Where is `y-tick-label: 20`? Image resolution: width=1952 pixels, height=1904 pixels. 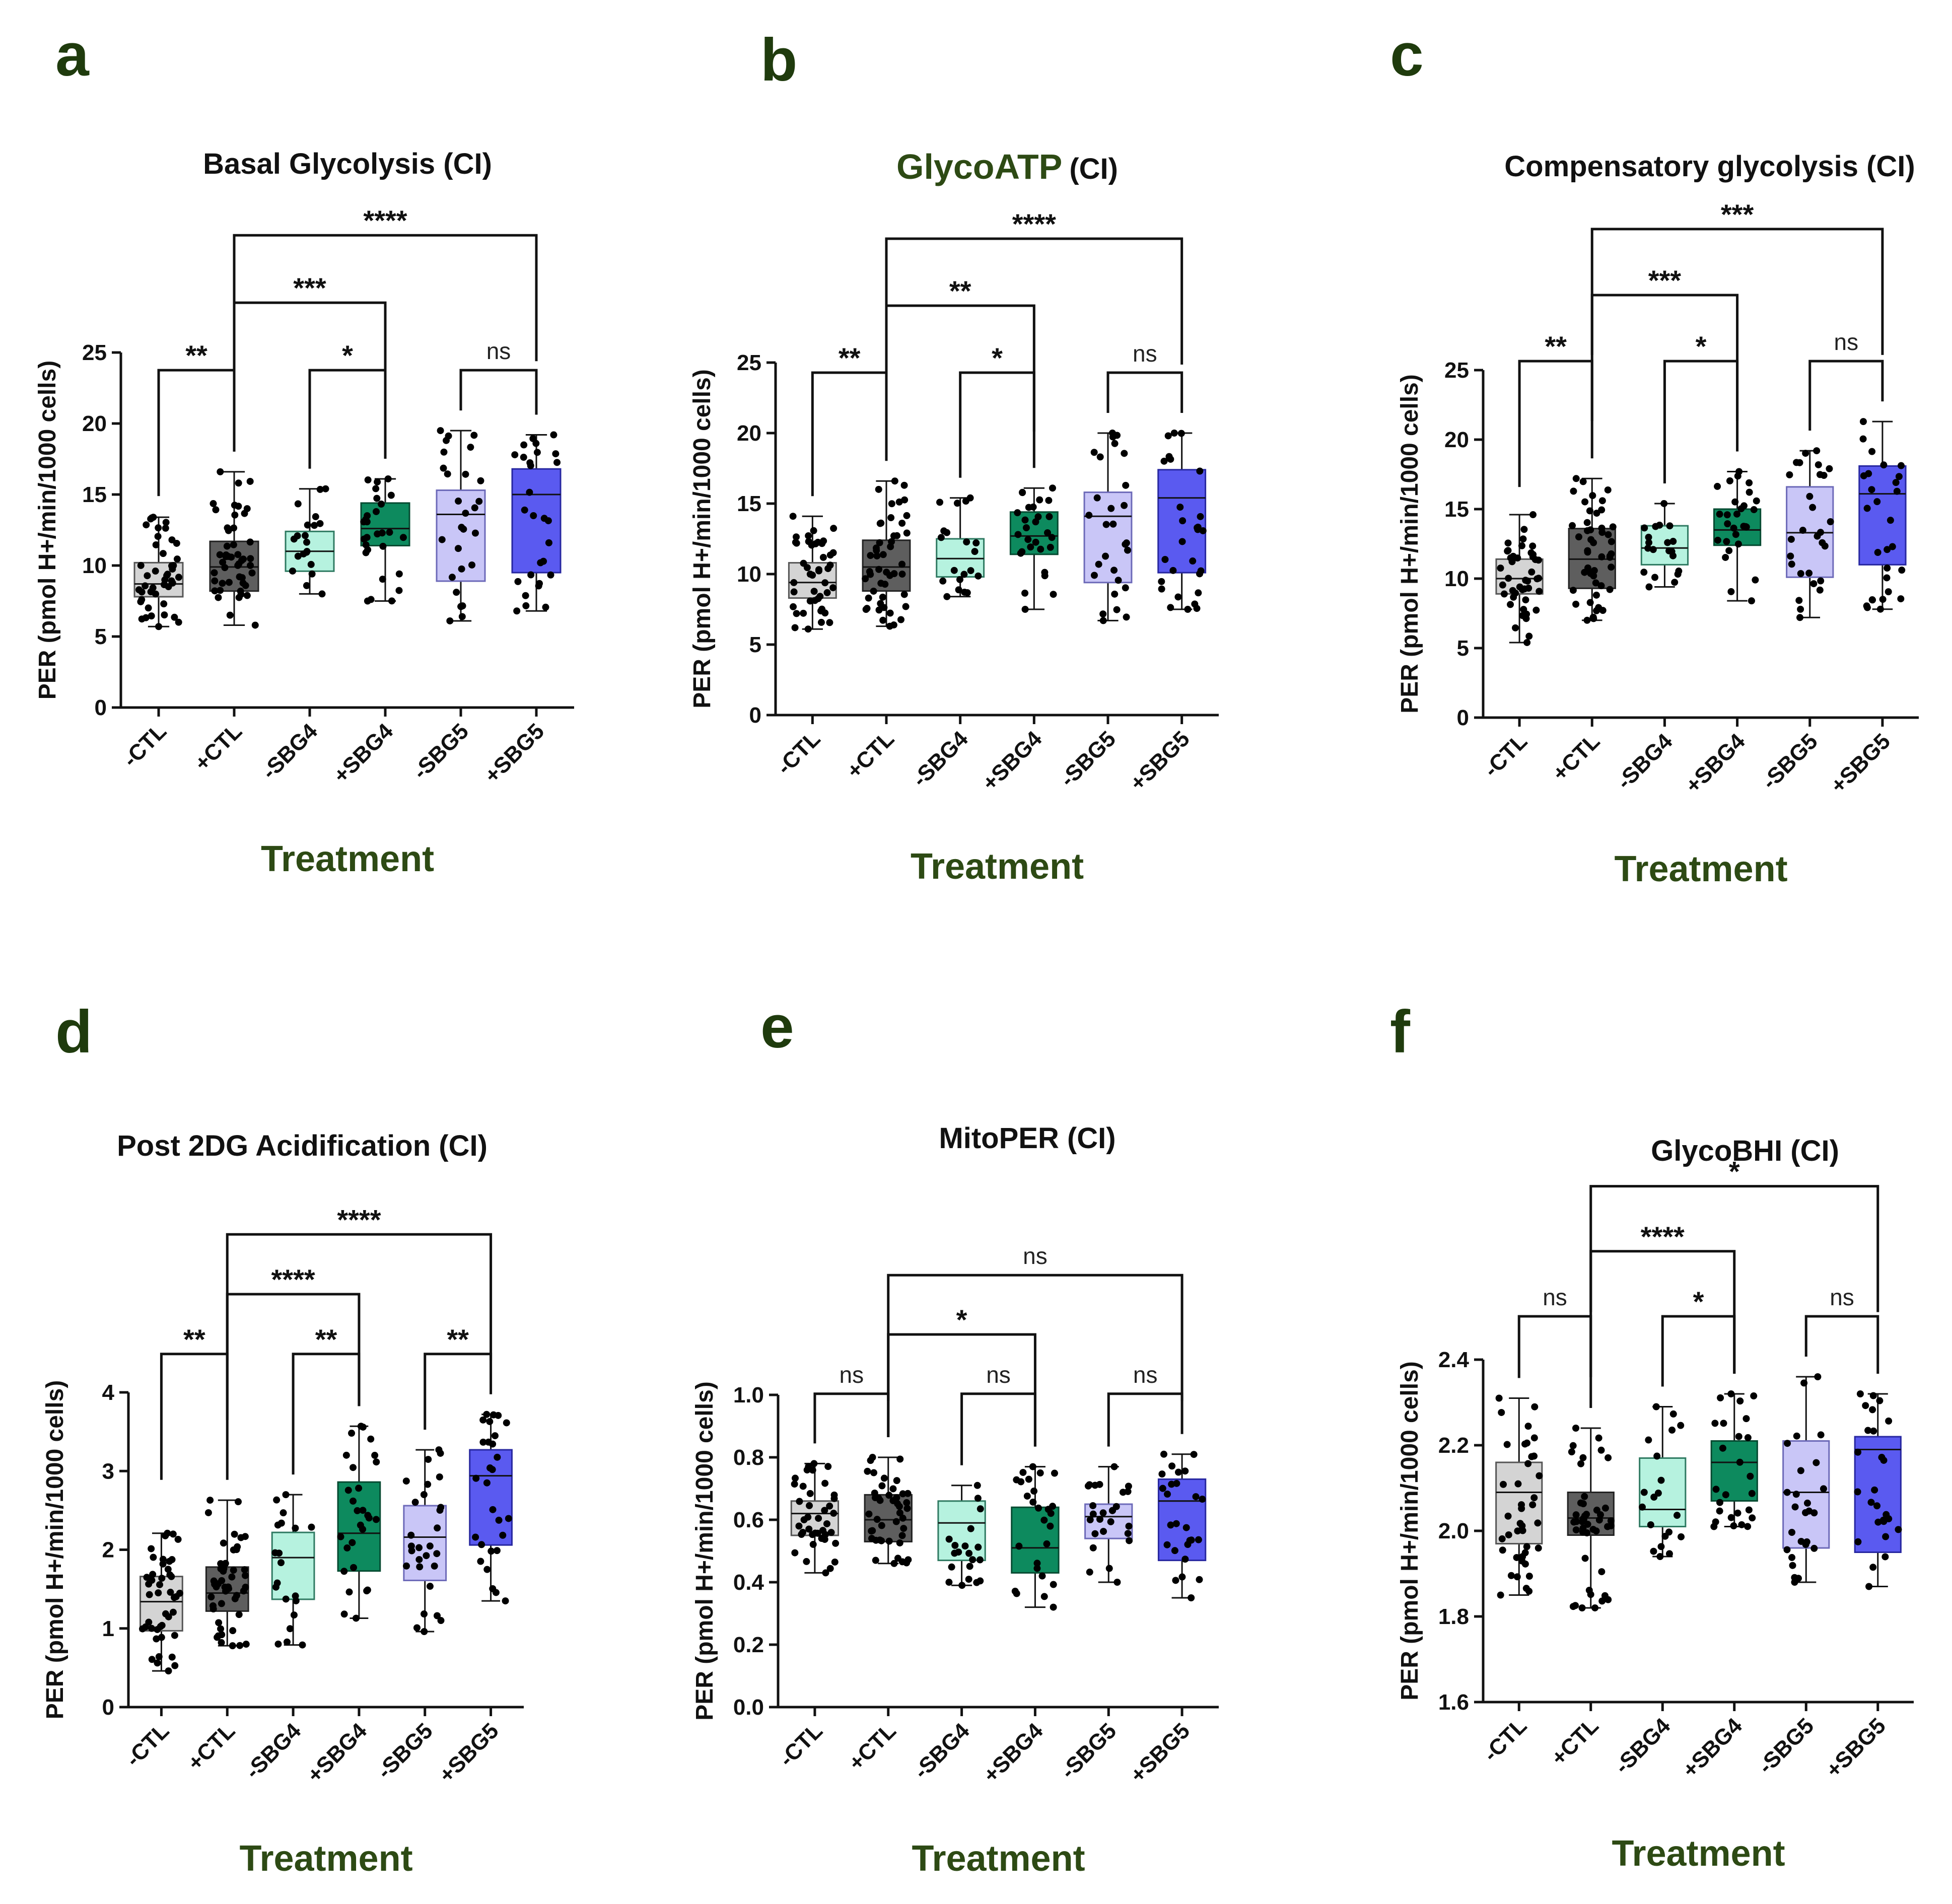
y-tick-label: 20 is located at coordinates (94, 424).